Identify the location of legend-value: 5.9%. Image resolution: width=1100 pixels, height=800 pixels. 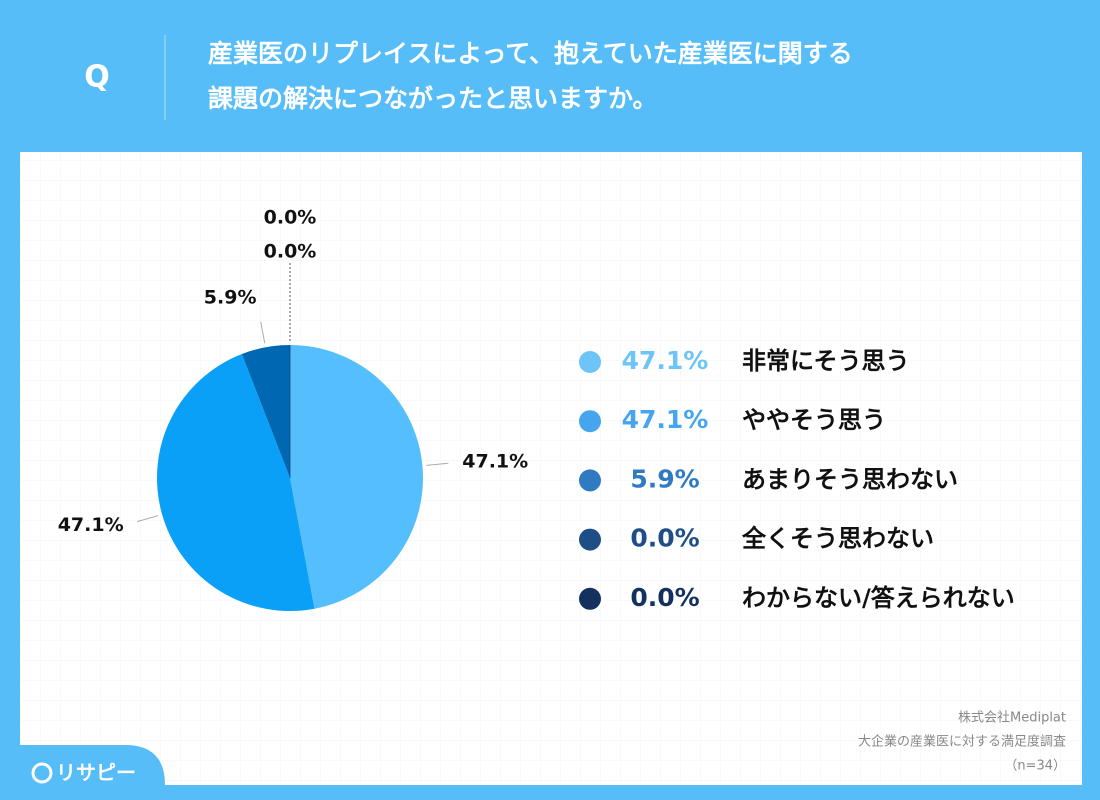
(664, 478).